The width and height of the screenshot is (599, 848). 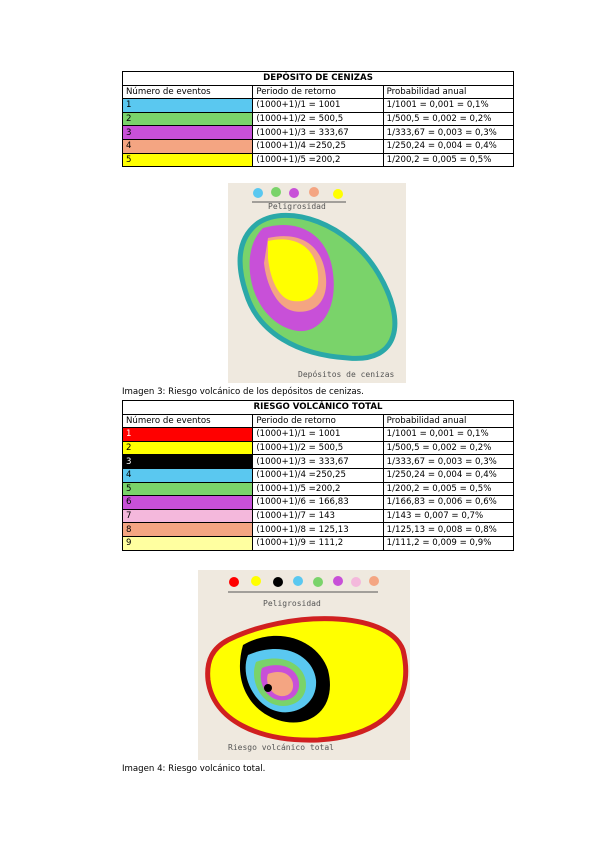 I want to click on cell: 8, so click(x=187, y=529).